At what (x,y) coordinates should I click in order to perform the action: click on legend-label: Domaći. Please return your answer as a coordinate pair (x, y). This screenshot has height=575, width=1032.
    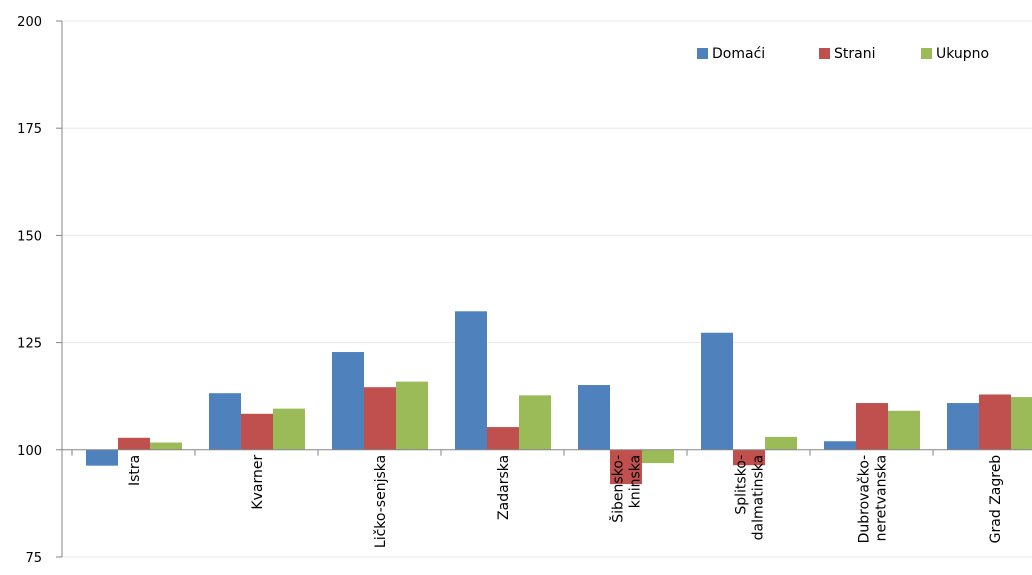
    Looking at the image, I should click on (738, 54).